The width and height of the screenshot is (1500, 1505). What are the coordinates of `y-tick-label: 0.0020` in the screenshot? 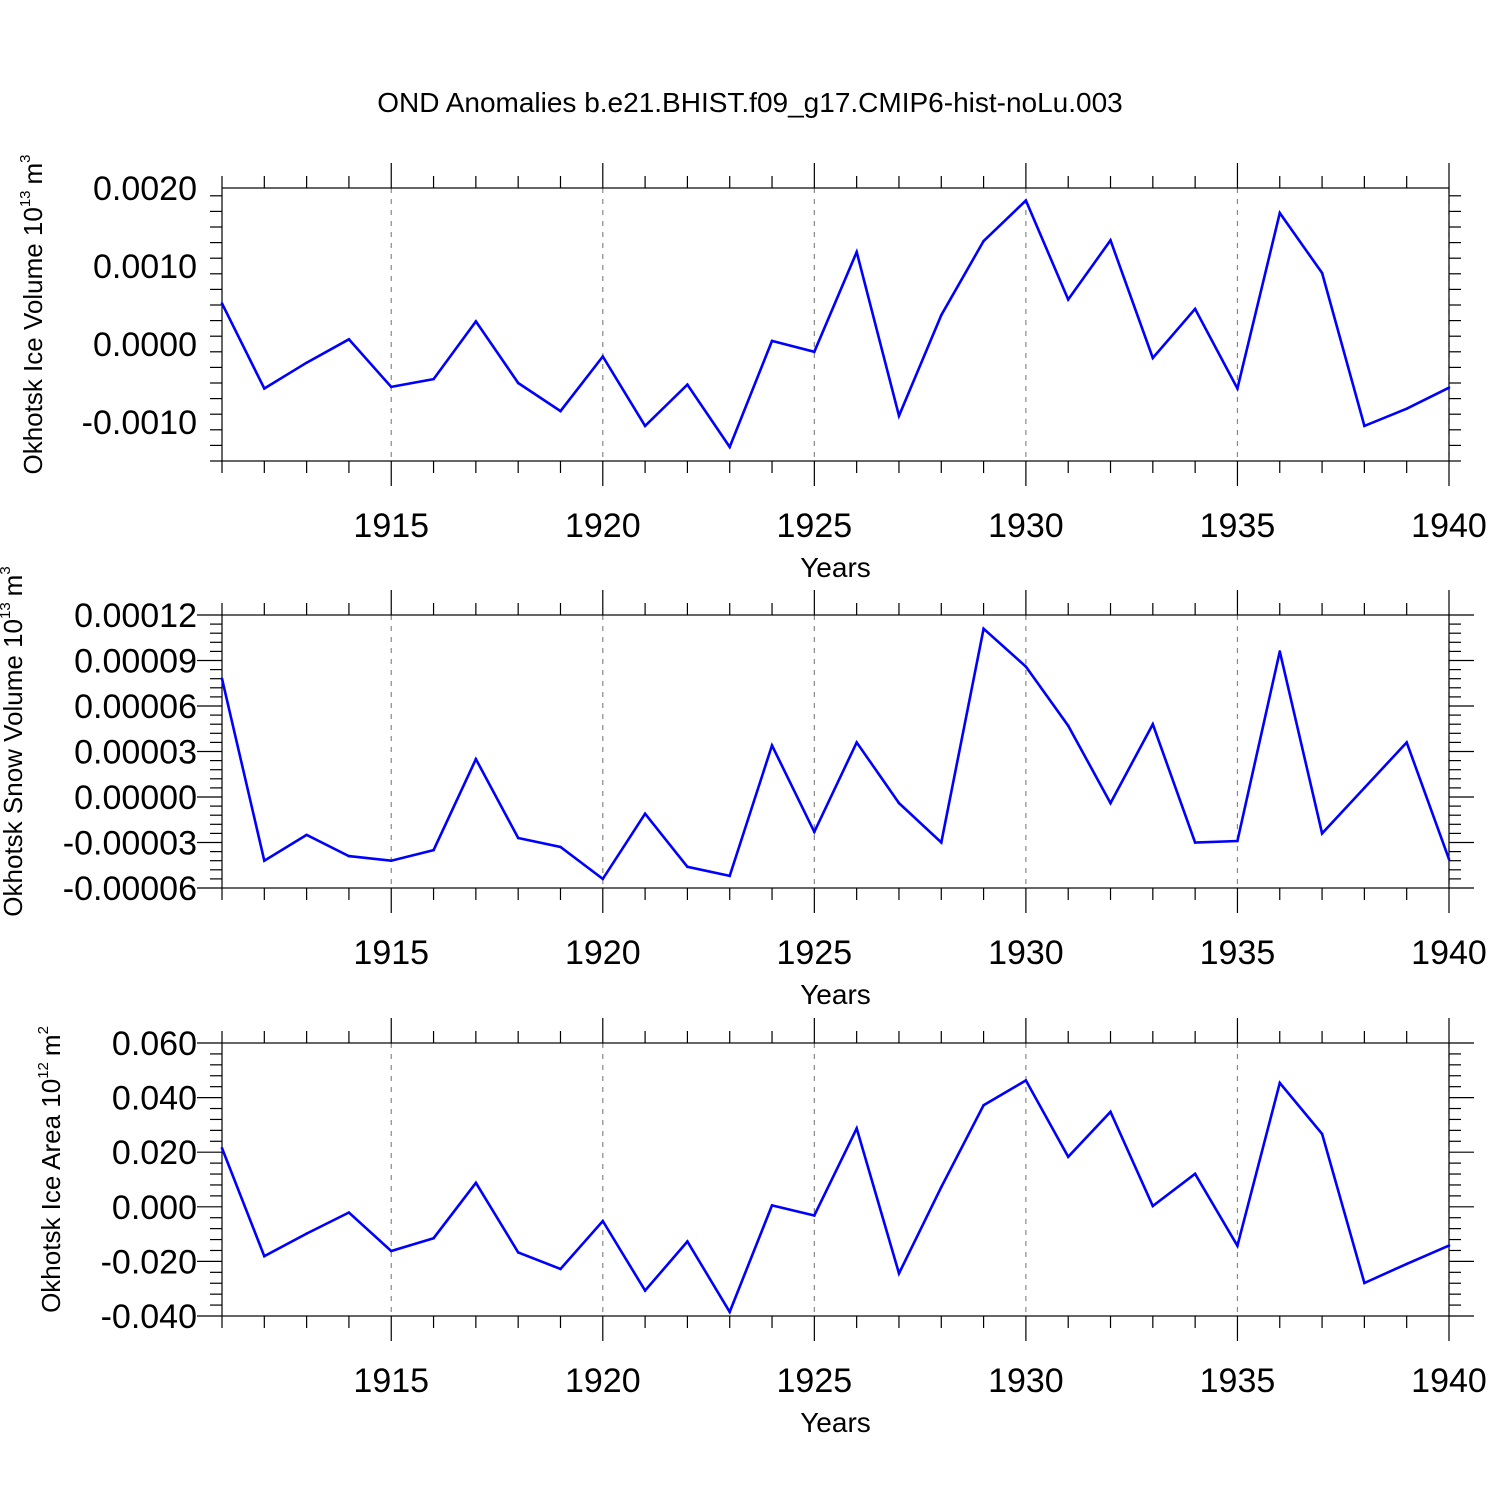 It's located at (145, 189).